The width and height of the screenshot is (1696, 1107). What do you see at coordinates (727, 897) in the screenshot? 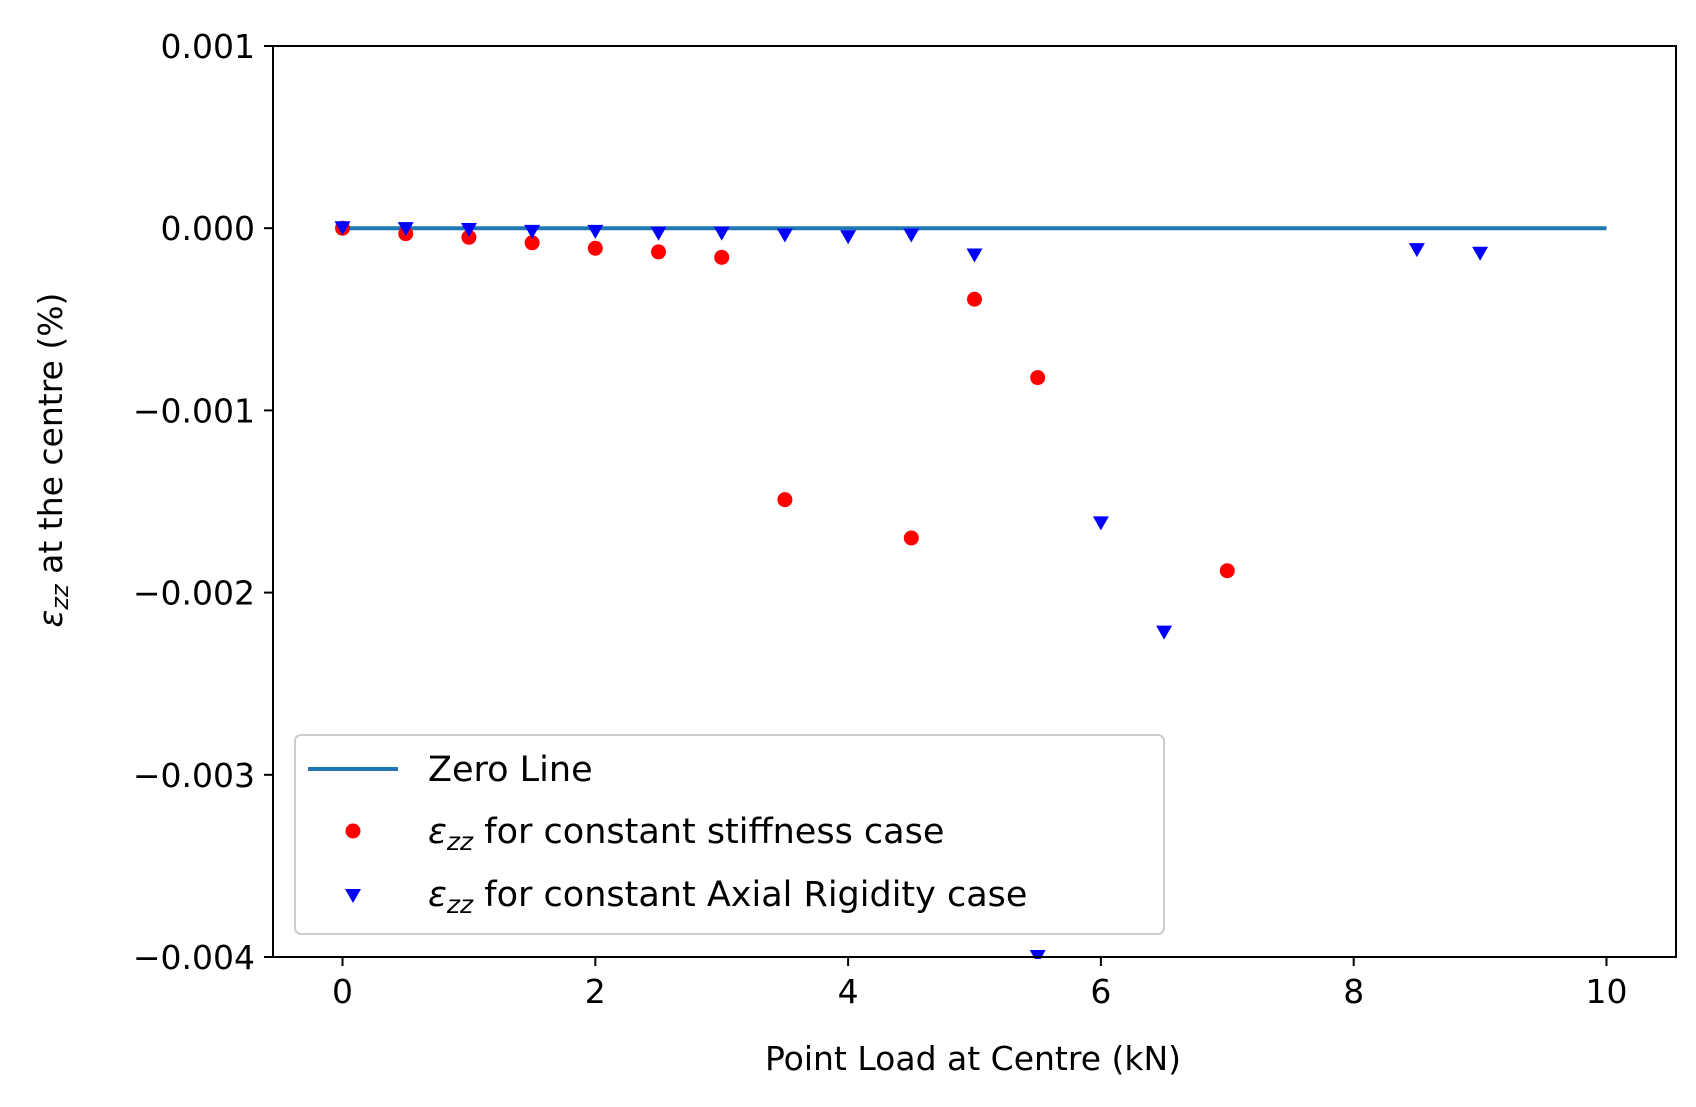
I see `legend-entry-constant-axial-rigidity: εzz for constant Axial Rigidity case` at bounding box center [727, 897].